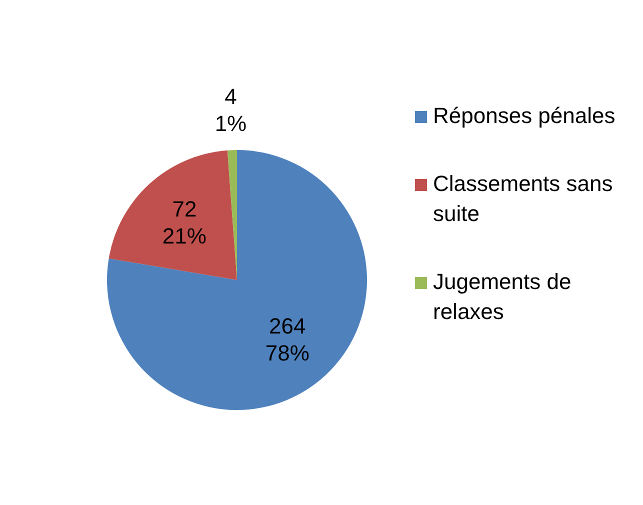  I want to click on pie-slice, so click(172, 215).